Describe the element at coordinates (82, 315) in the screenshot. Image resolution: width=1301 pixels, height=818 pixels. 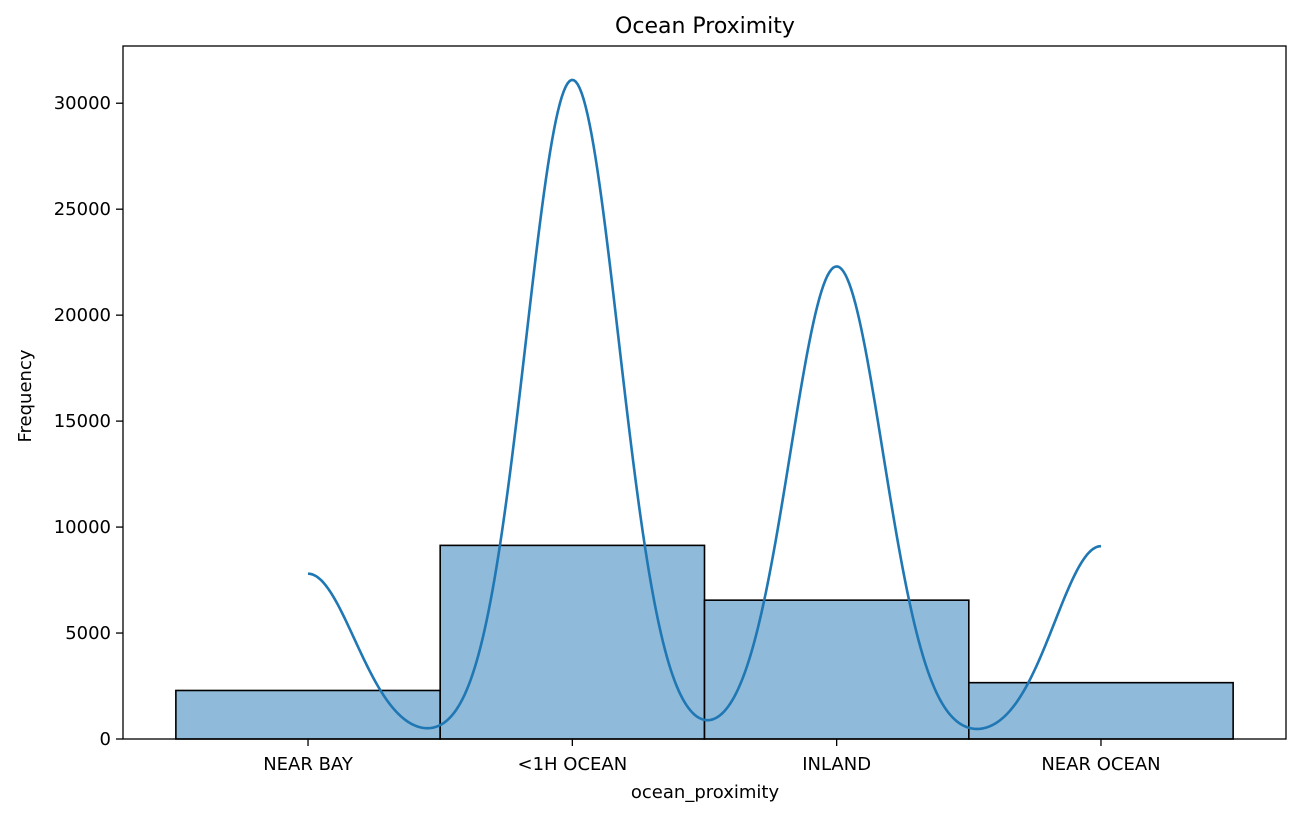
I see `y-tick-label: 20000` at that location.